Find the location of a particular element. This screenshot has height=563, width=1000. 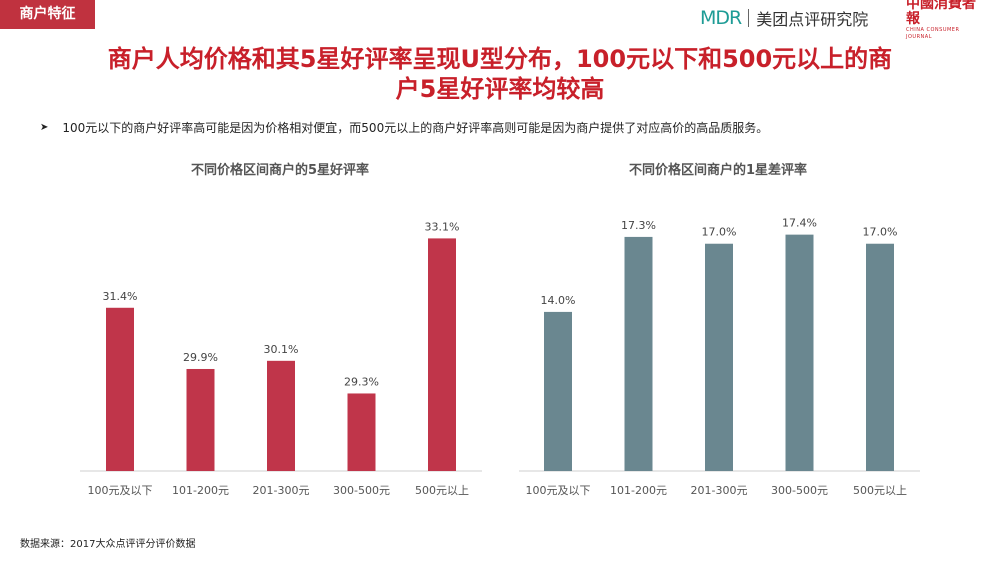

bar-value-label: 30.1% is located at coordinates (281, 349).